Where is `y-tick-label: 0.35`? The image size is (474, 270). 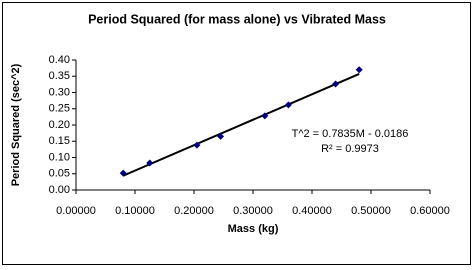 y-tick-label: 0.35 is located at coordinates (59, 76).